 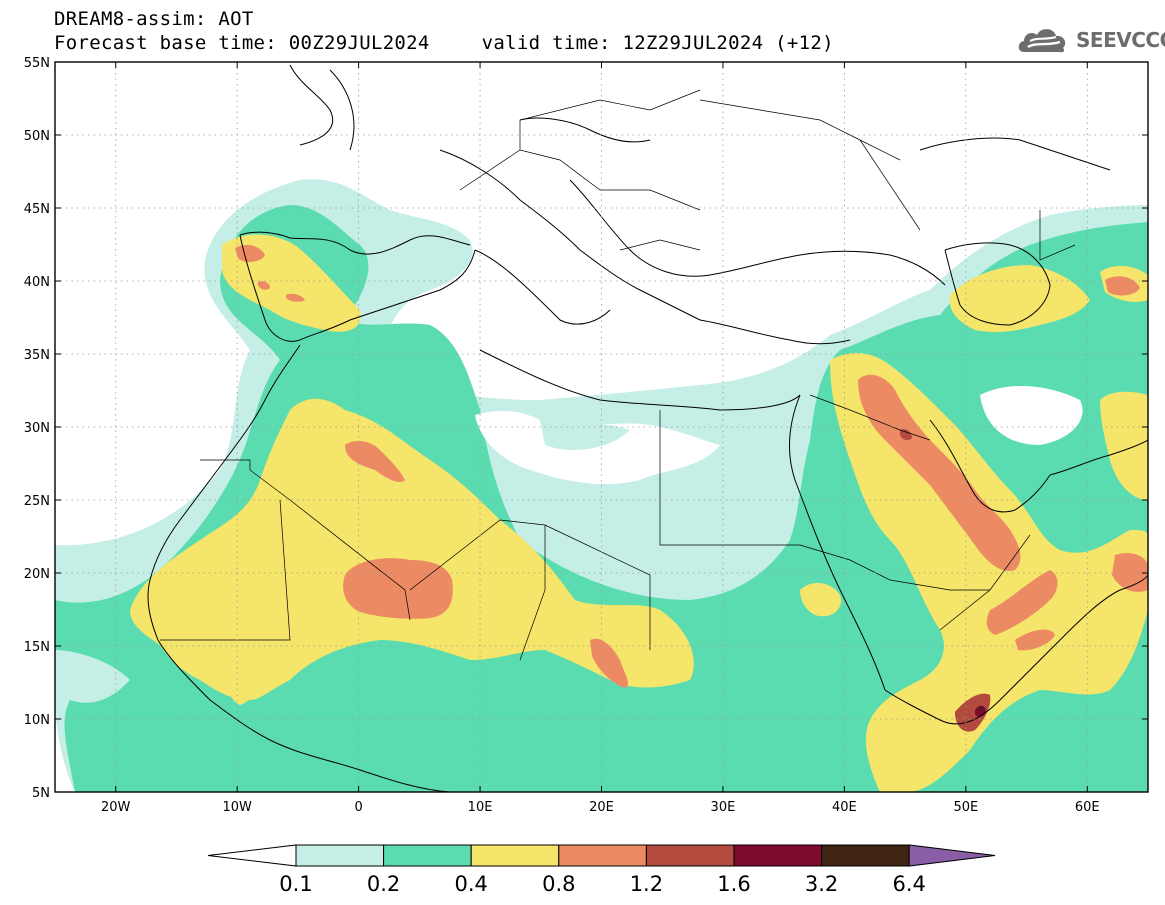 I want to click on lat-tick-label: 25N, so click(x=37, y=501).